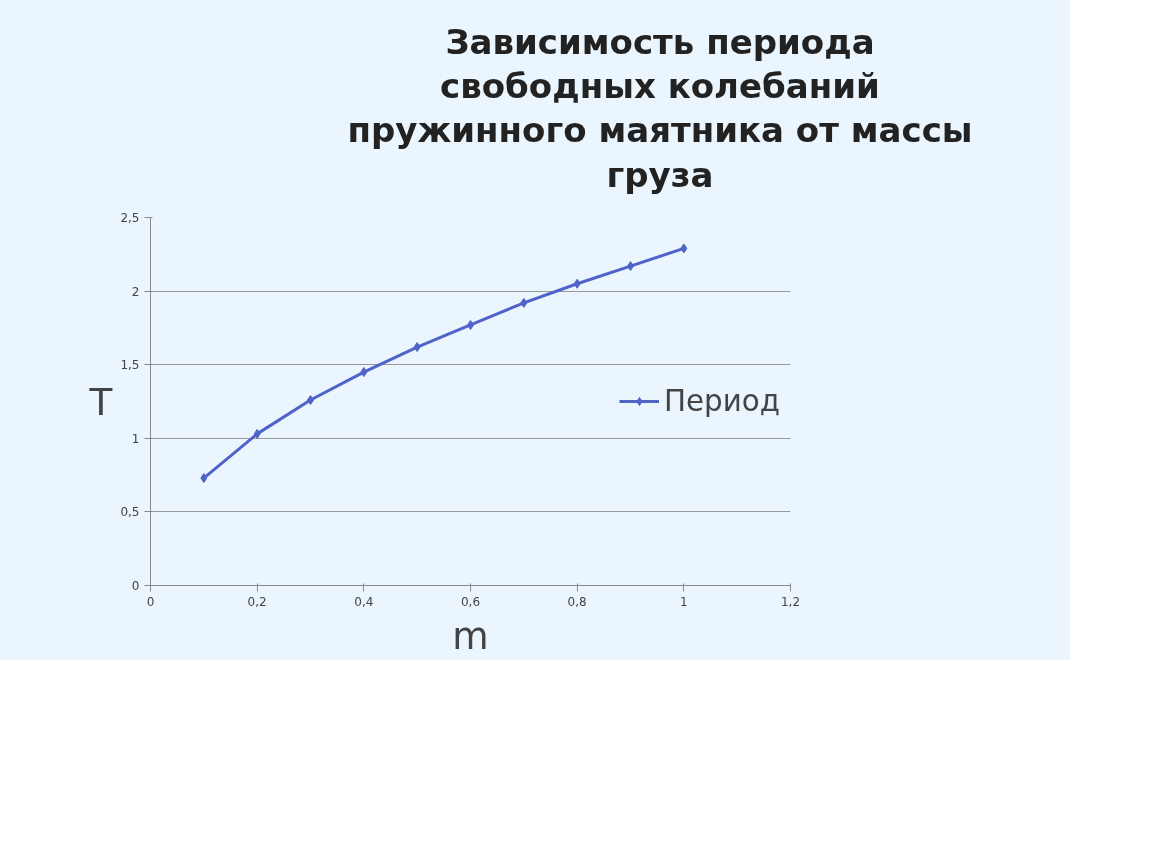  I want to click on x-tick-label: 0,6, so click(470, 601).